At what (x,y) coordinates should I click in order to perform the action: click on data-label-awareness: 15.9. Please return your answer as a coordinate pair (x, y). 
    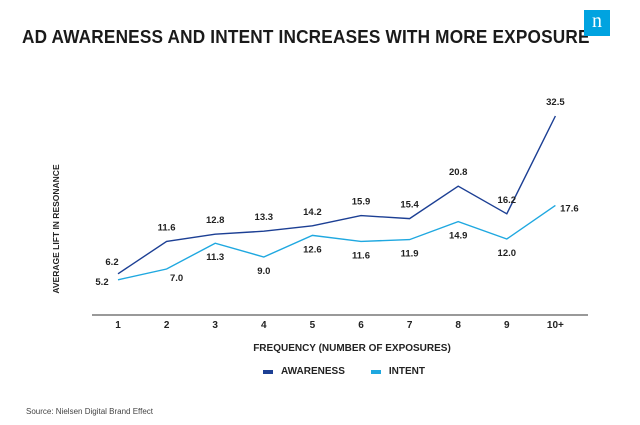
    Looking at the image, I should click on (361, 202).